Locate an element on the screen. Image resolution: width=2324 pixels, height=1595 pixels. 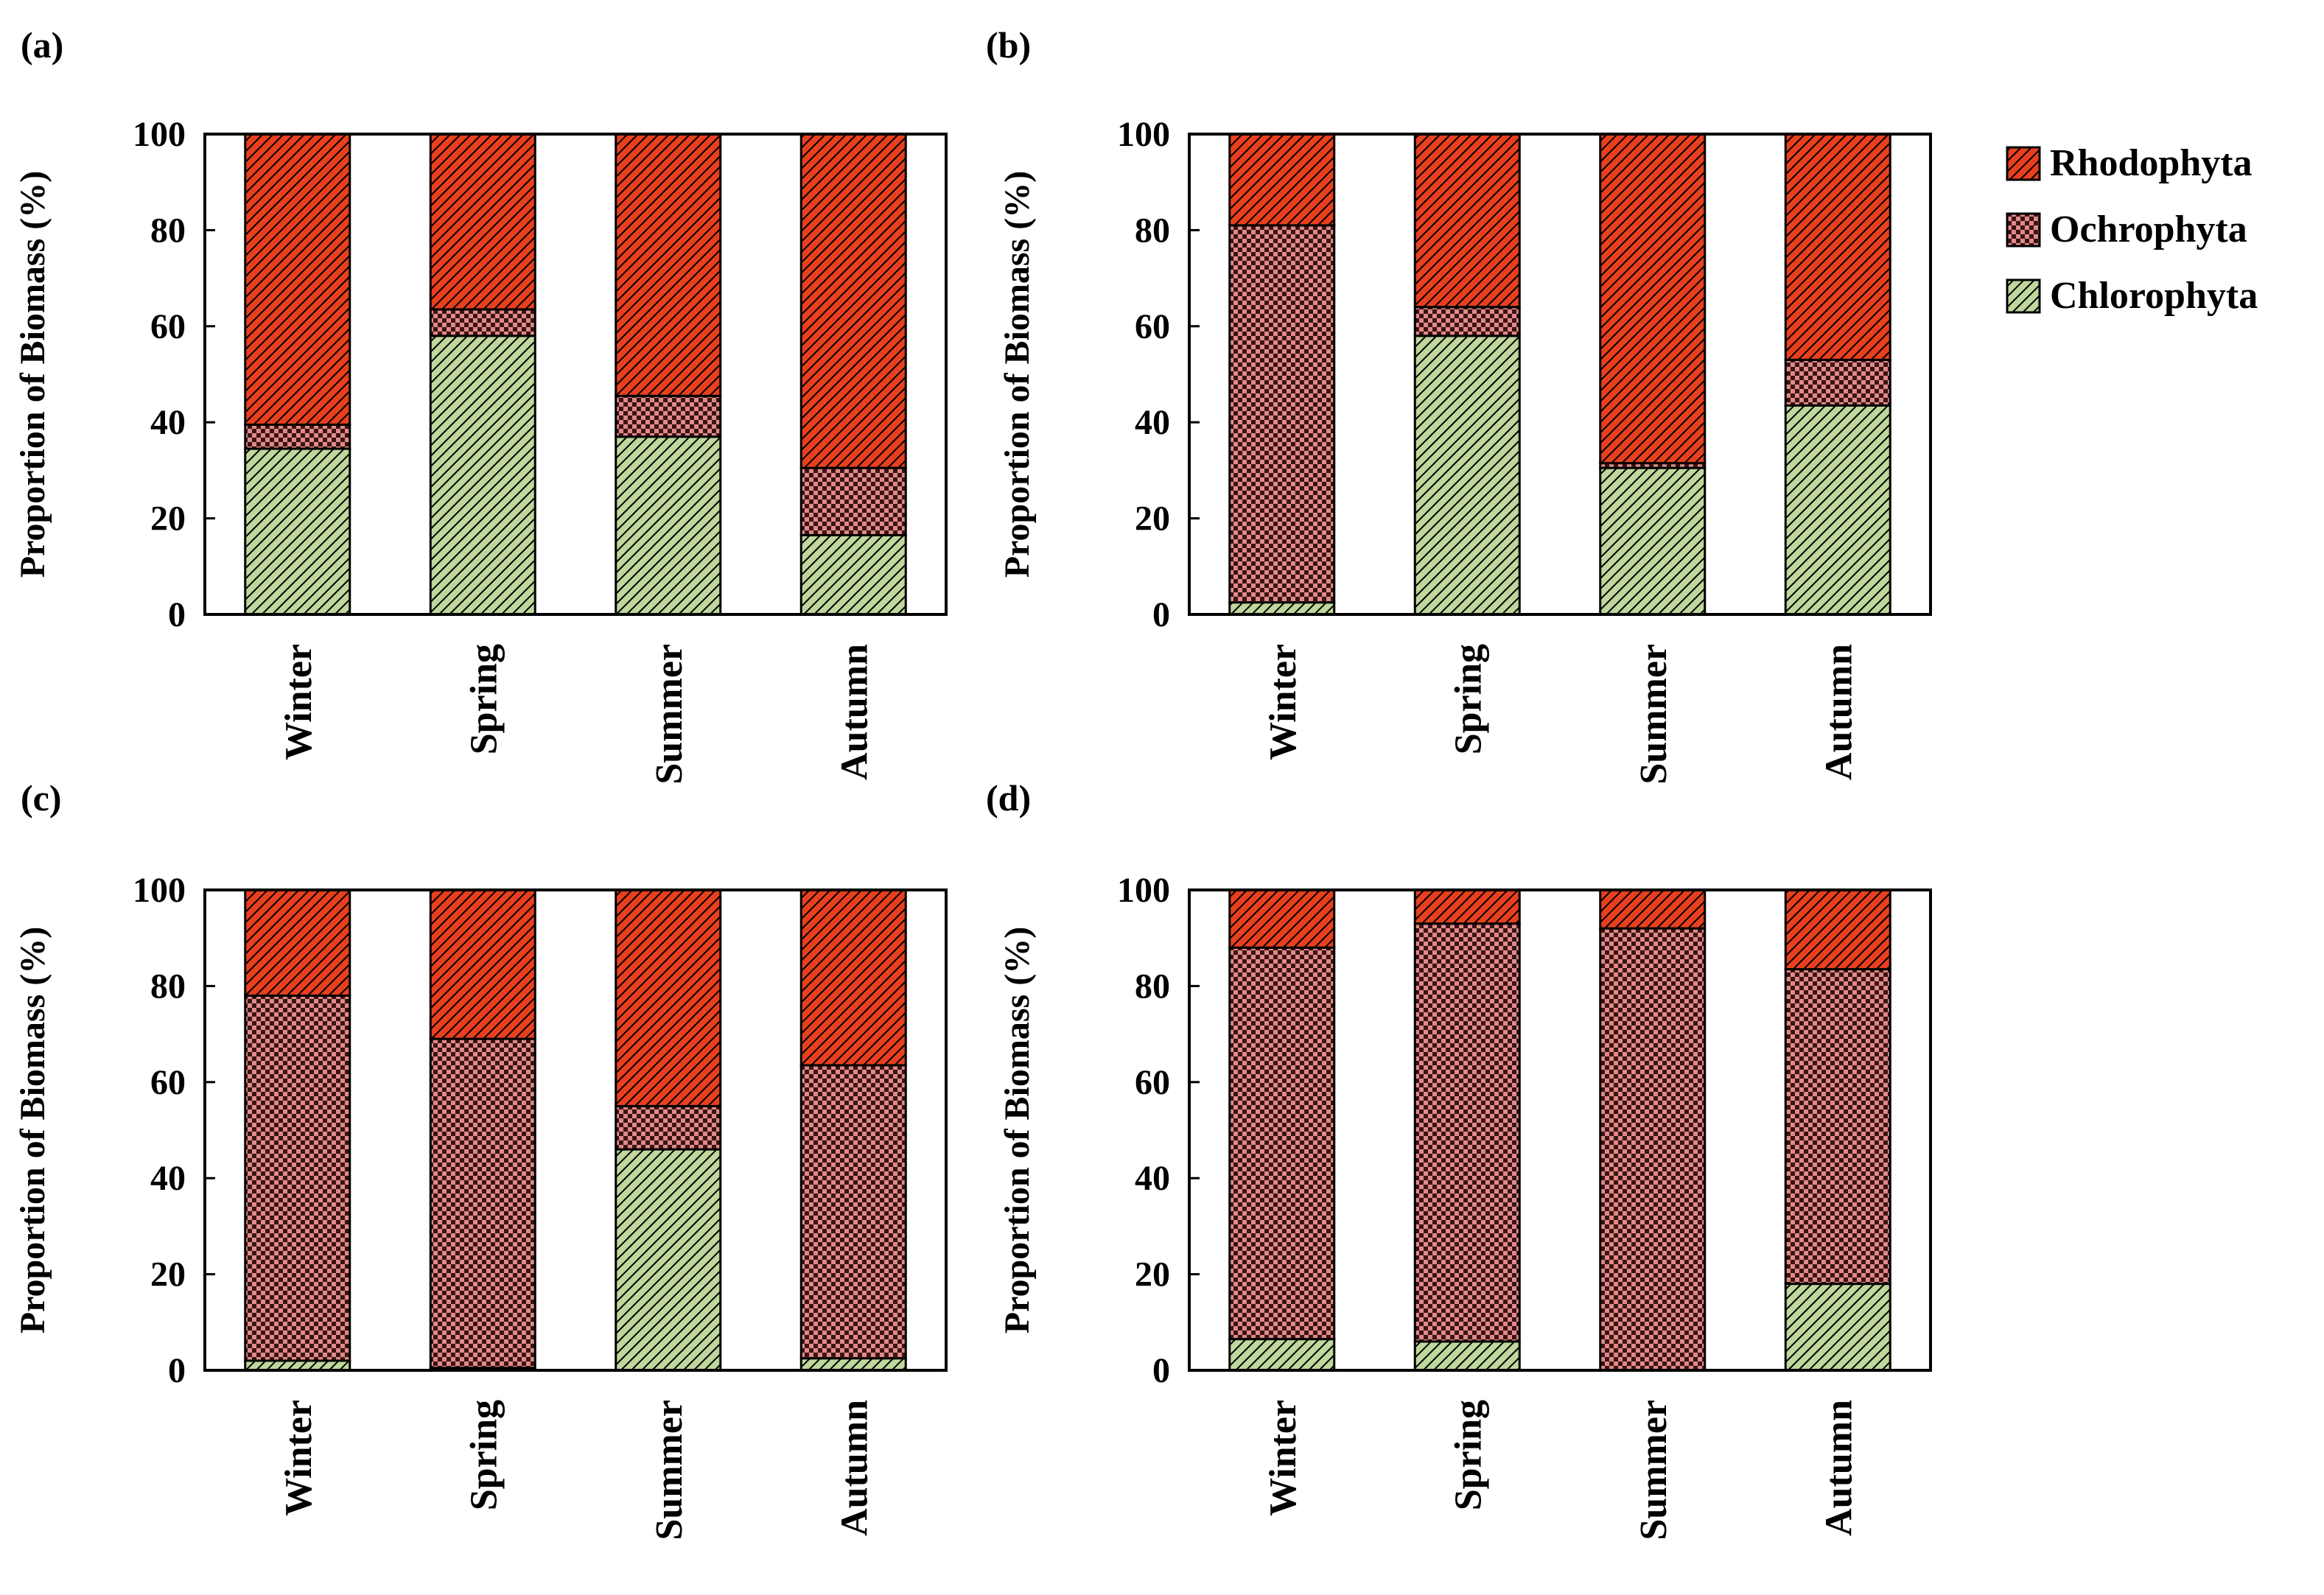
panel-letter: (d) is located at coordinates (1008, 797).